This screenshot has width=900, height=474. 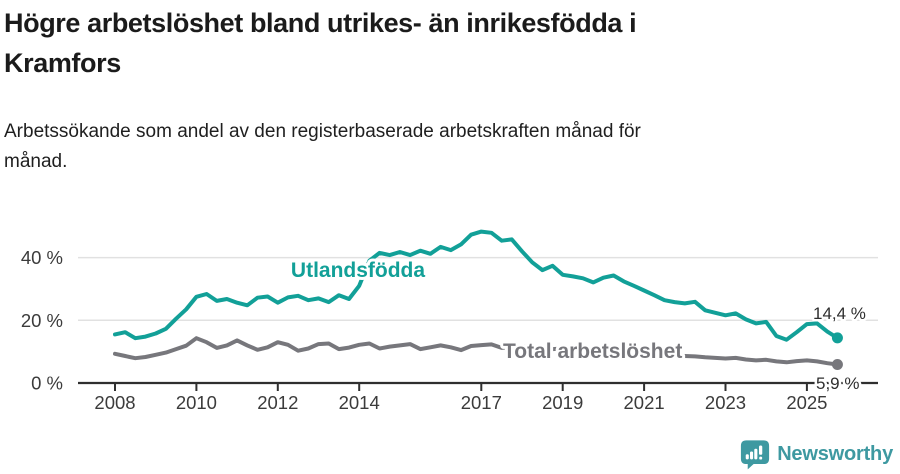 What do you see at coordinates (562, 402) in the screenshot?
I see `x-tick-label-2019: 2019` at bounding box center [562, 402].